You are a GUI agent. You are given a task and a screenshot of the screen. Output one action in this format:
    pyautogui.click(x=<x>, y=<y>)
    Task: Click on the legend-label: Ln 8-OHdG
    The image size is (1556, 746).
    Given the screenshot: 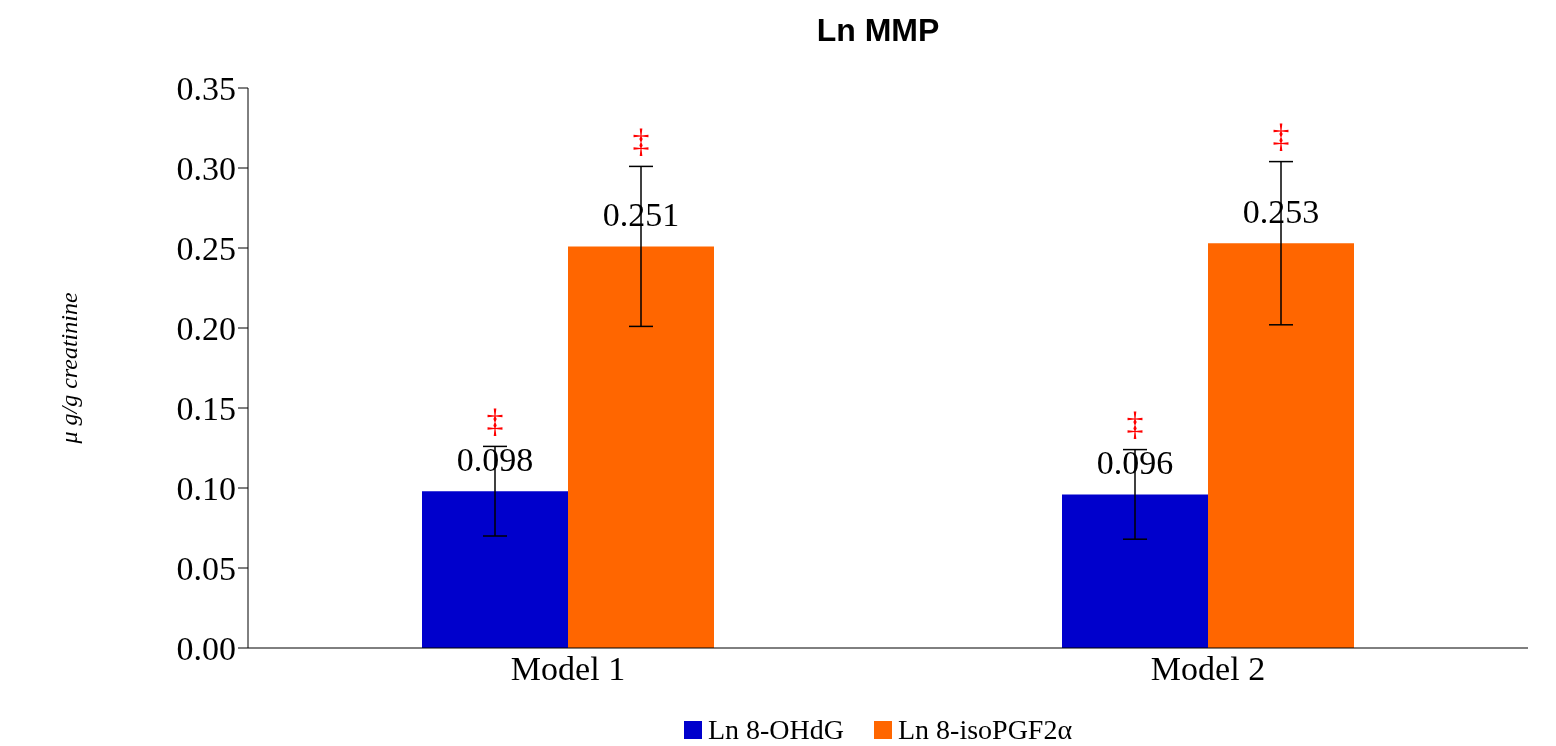 What is the action you would take?
    pyautogui.click(x=775, y=730)
    